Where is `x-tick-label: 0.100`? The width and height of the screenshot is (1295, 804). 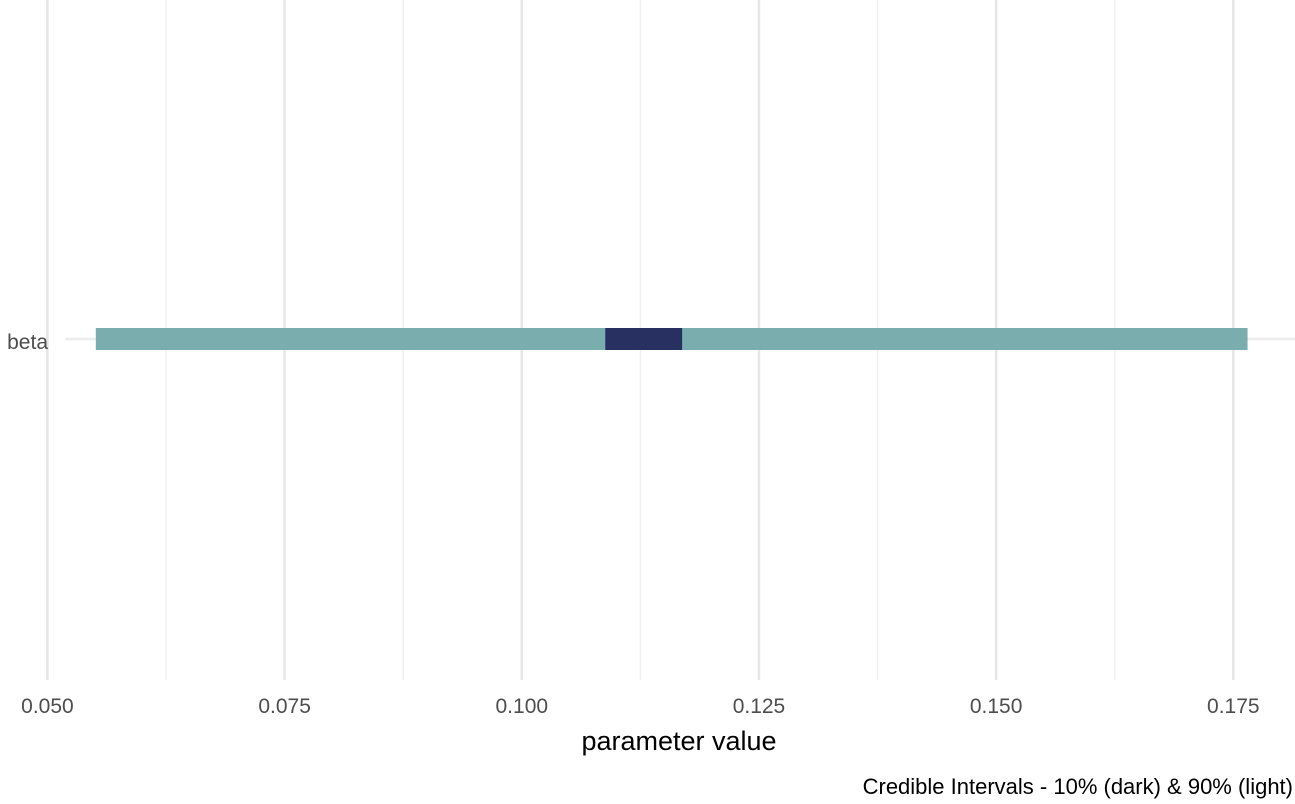
x-tick-label: 0.100 is located at coordinates (522, 706).